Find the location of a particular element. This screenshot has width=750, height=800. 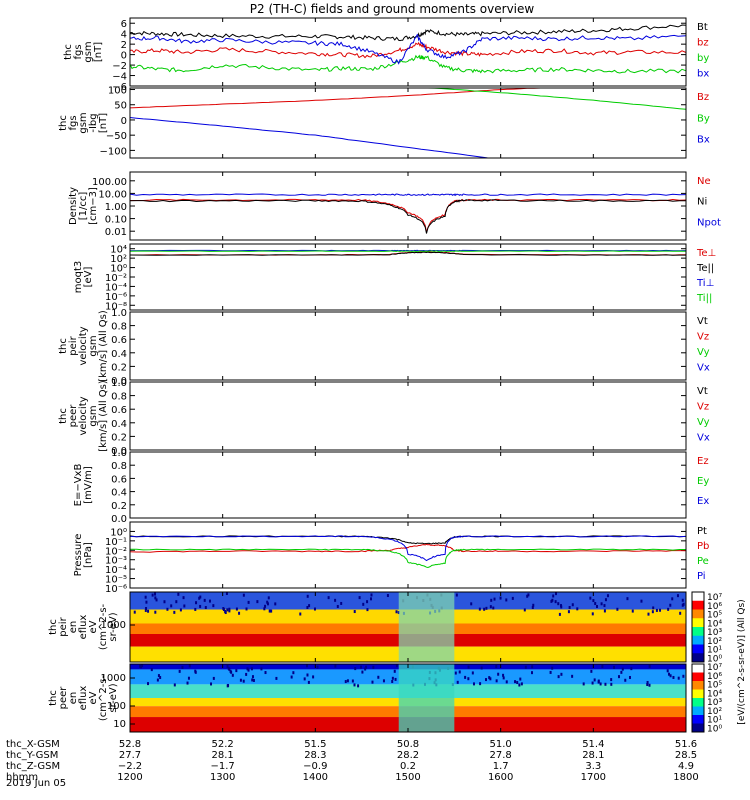

y-axis-label: thc is located at coordinates (63, 123).